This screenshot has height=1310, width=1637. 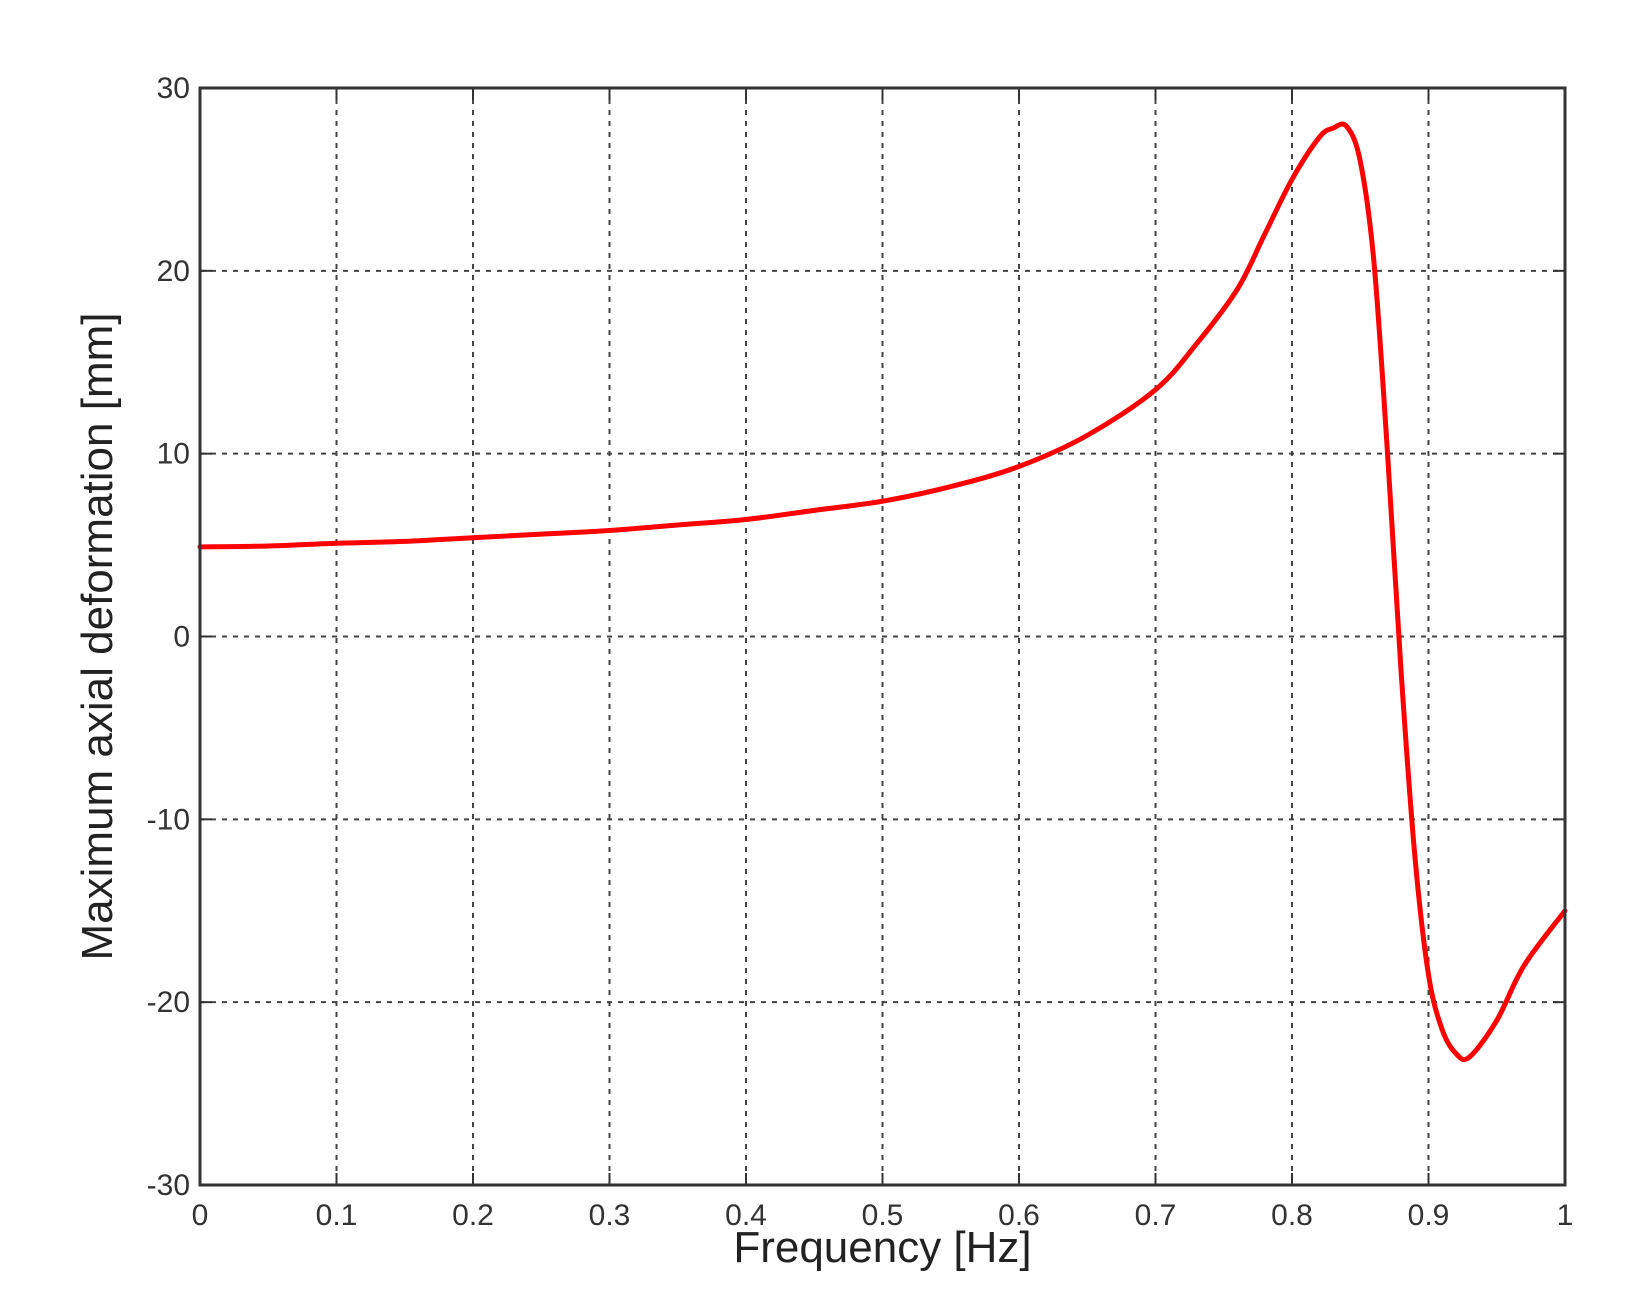 I want to click on y-tick-label: 0, so click(x=181, y=637).